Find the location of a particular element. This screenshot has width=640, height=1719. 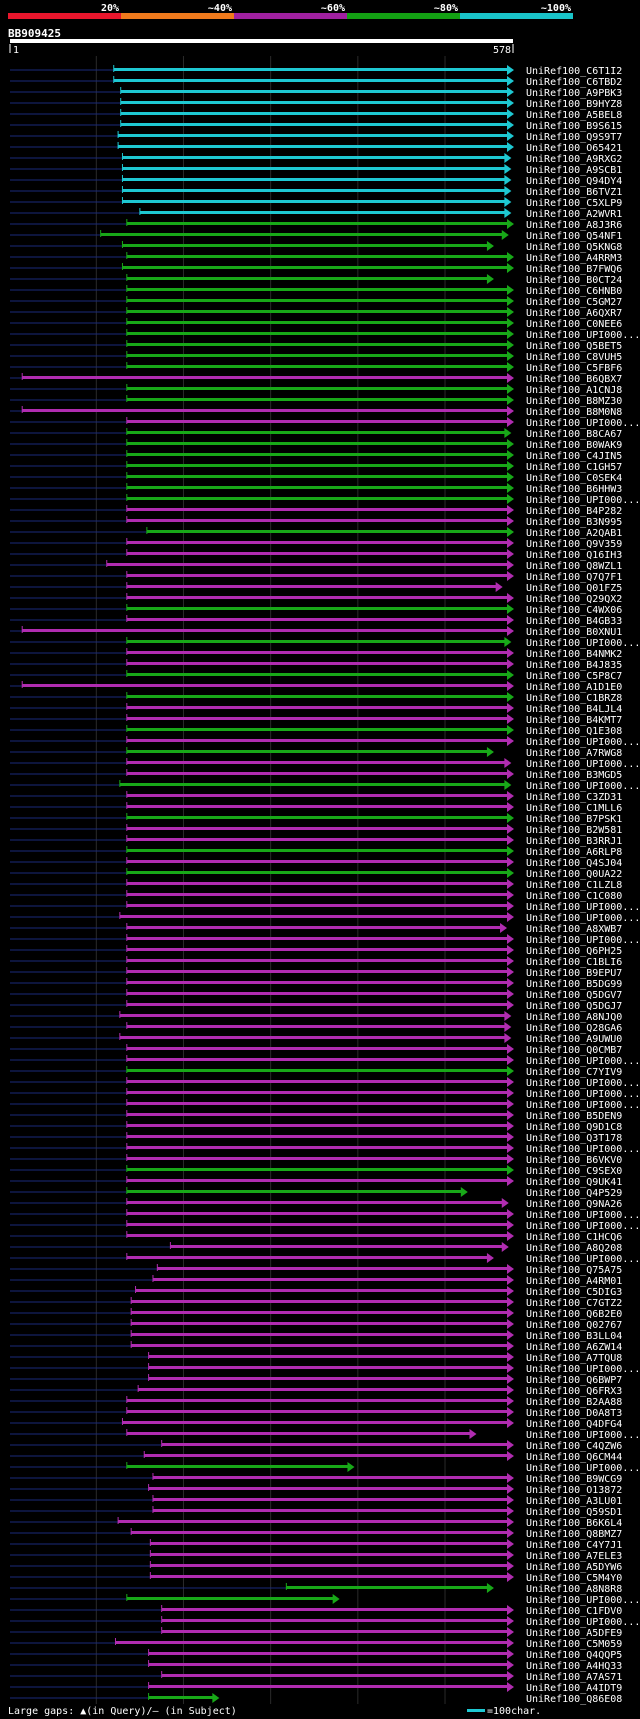

hit-row: UniRef100_C1MLL6 is located at coordinates (316, 808).